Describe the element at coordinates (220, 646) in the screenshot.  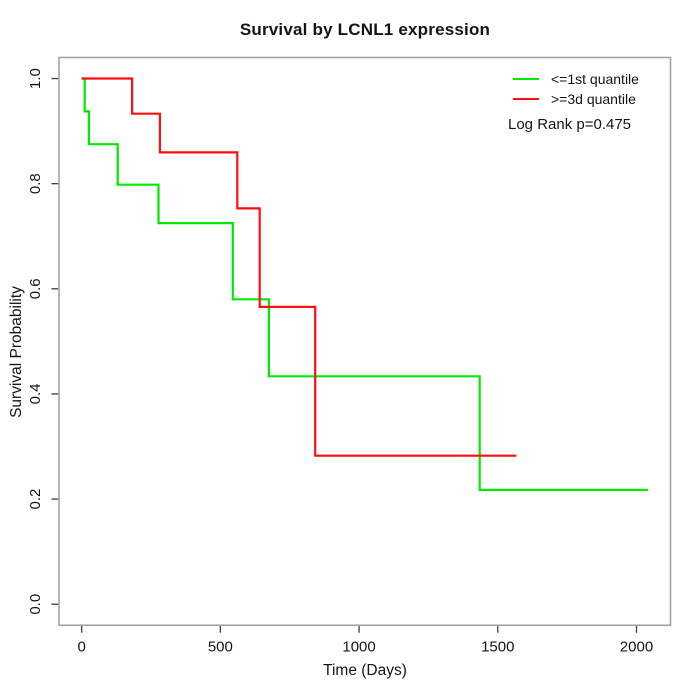
I see `x-tick-label: 500` at that location.